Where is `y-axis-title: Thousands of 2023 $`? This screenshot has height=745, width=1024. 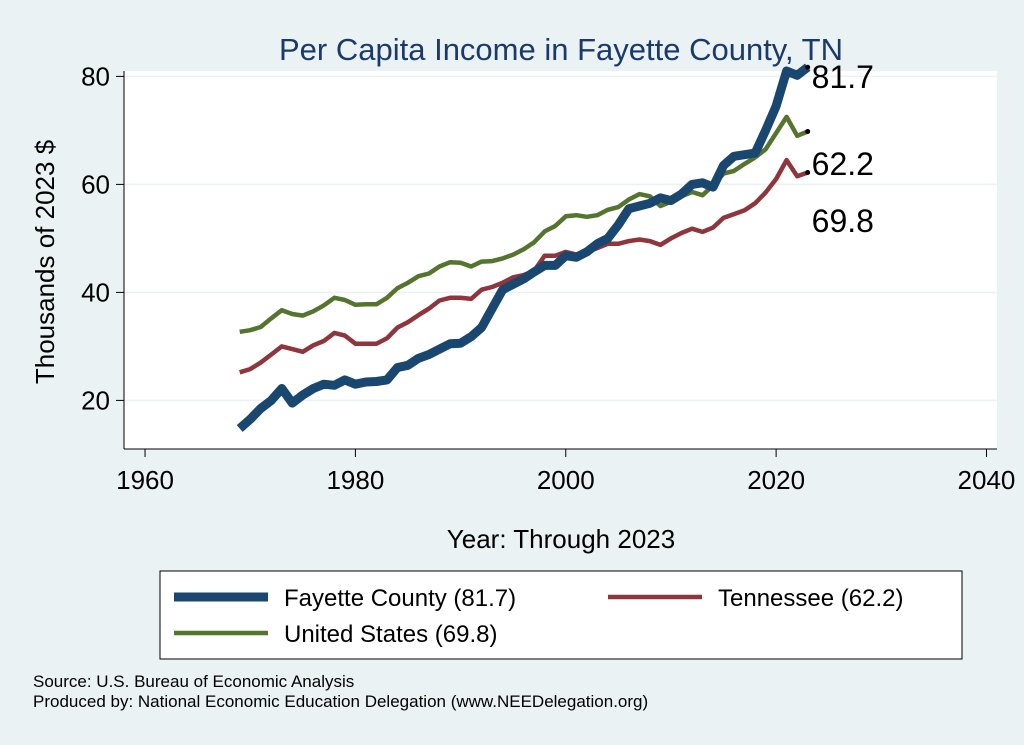
y-axis-title: Thousands of 2023 $ is located at coordinates (45, 261).